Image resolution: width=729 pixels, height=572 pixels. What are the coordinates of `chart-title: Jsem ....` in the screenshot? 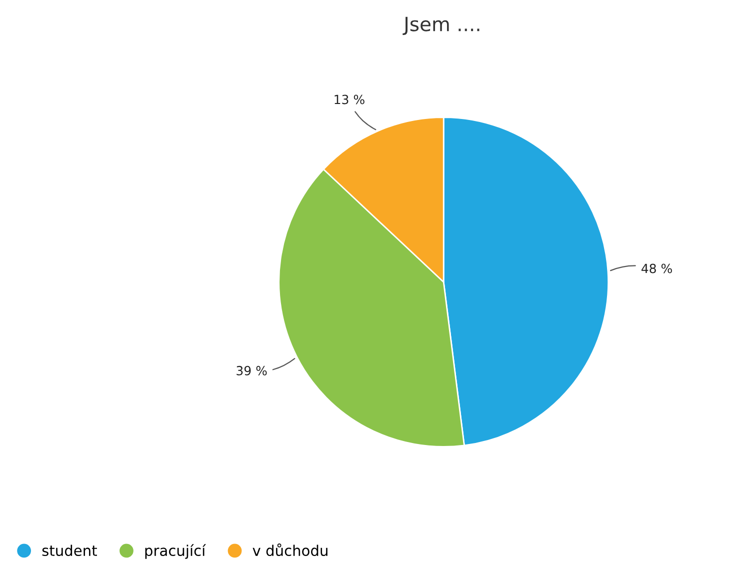 It's located at (441, 25).